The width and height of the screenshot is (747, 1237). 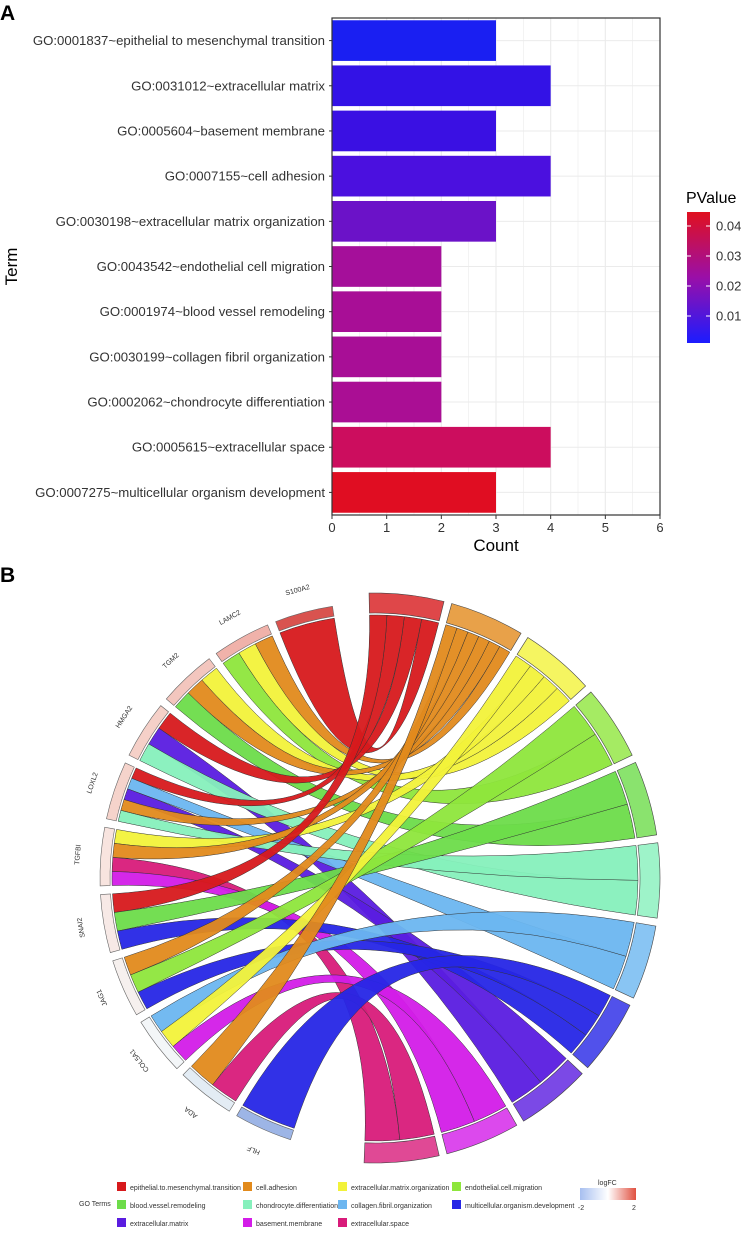 I want to click on pvalue-tick-label: 0.03, so click(x=728, y=256).